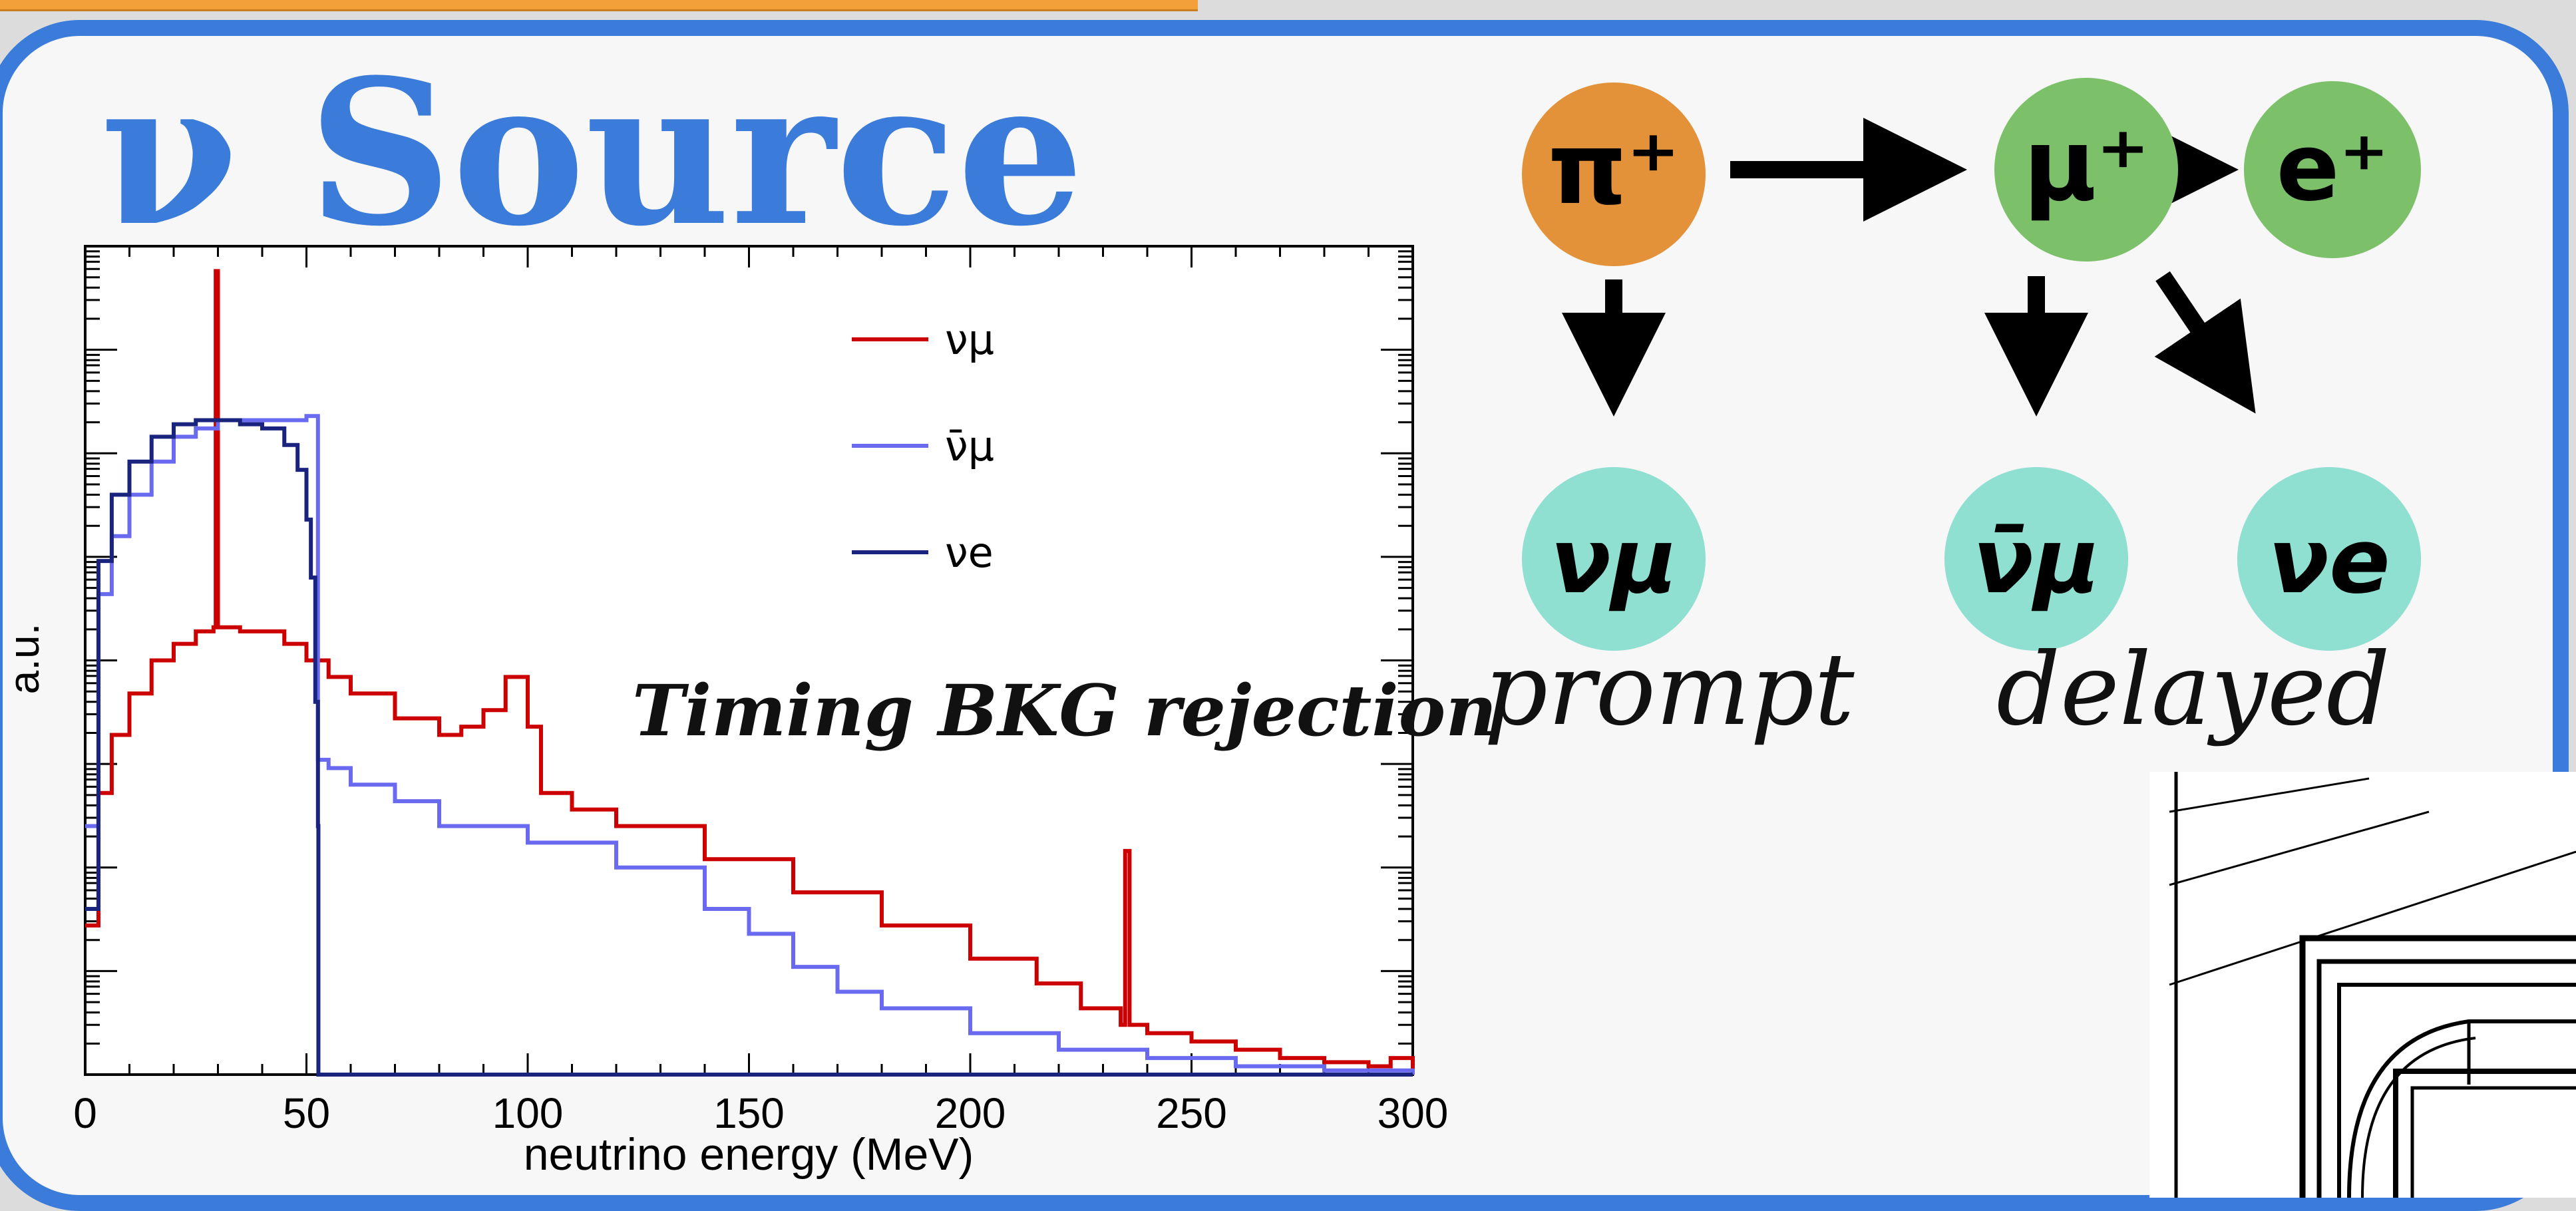 The image size is (2576, 1211). Describe the element at coordinates (1191, 1113) in the screenshot. I see `x-tick-label: 250` at that location.